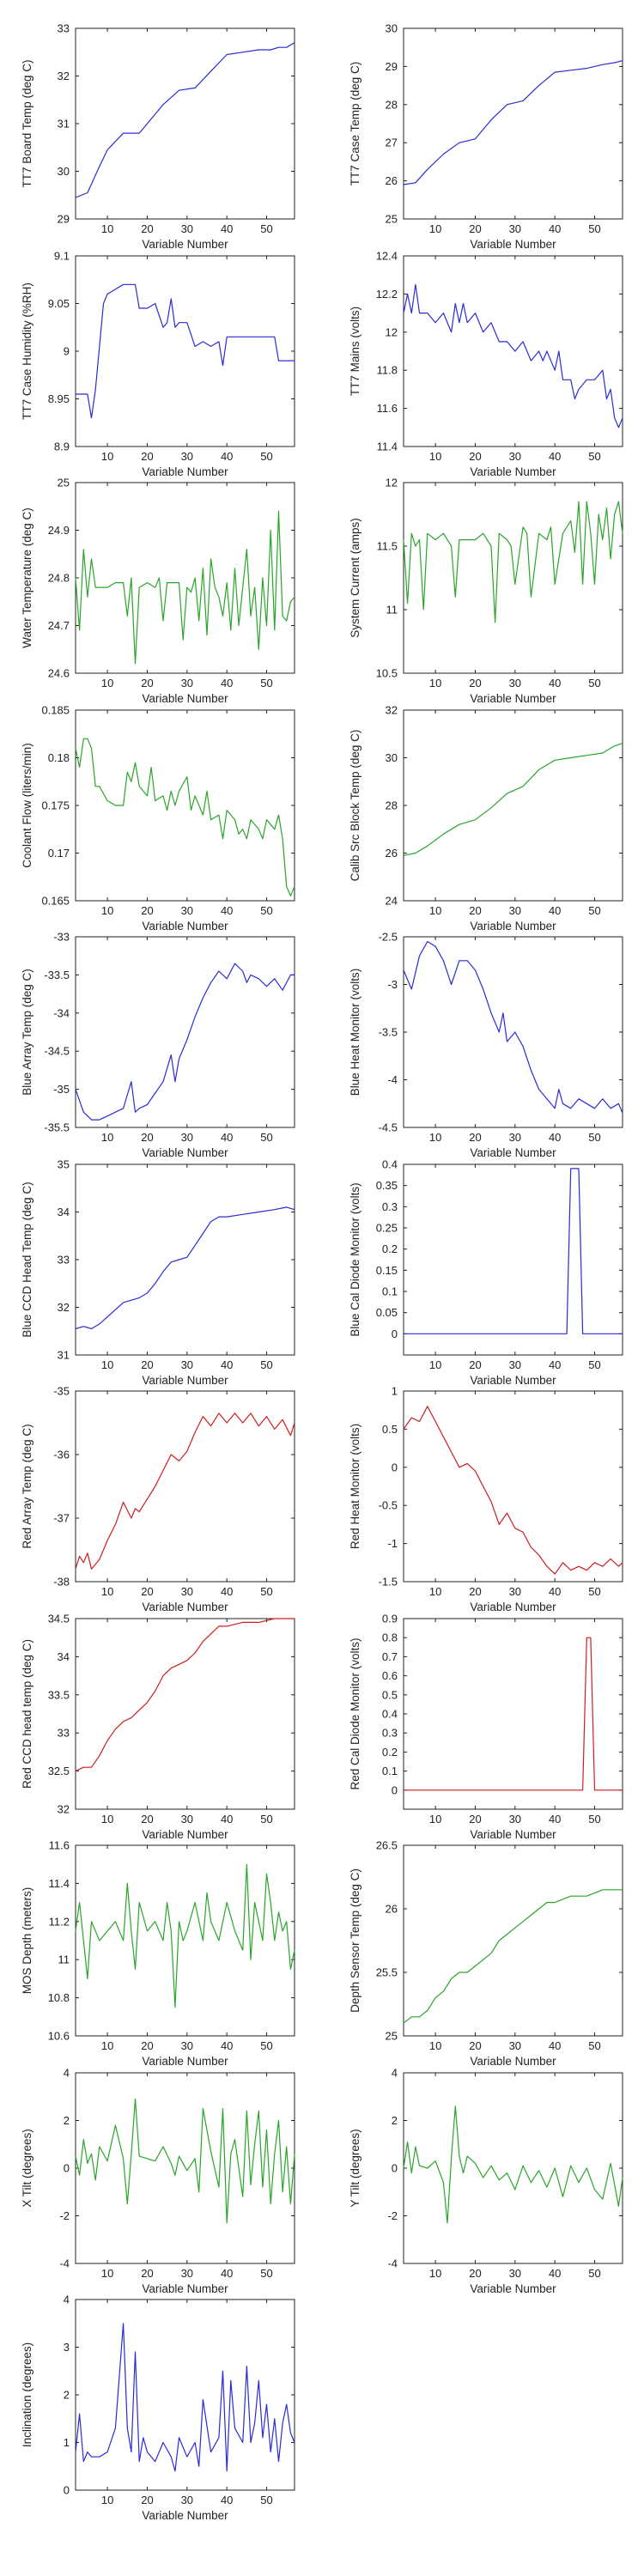  I want to click on y-tick-label: 0.2, so click(390, 1248).